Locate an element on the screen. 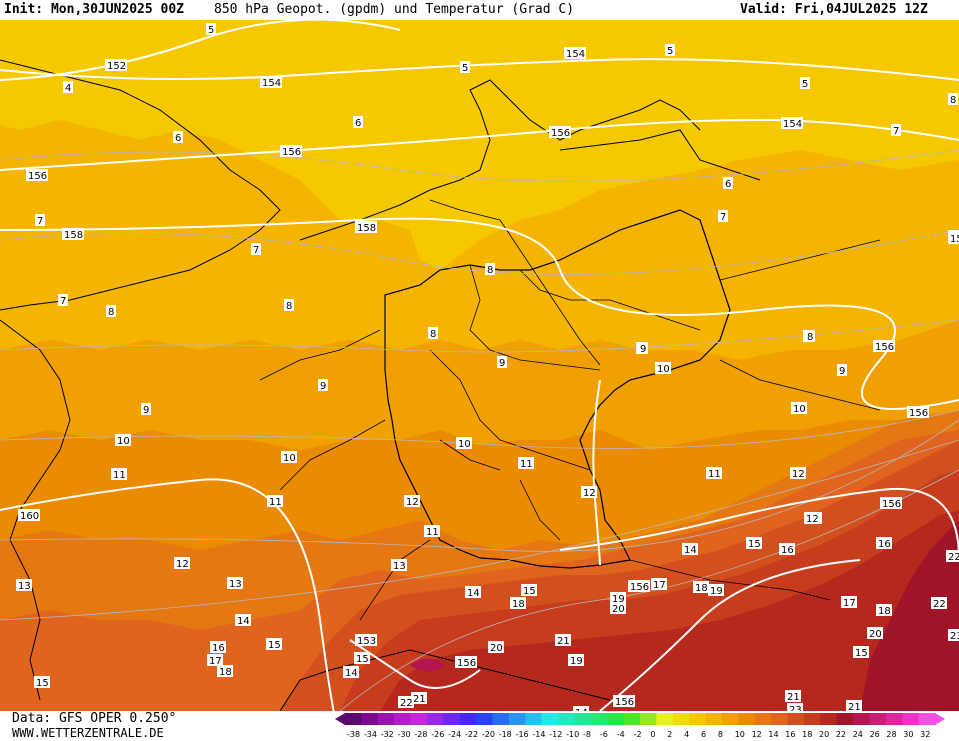 The height and width of the screenshot is (741, 959). geopotential-label: 15 is located at coordinates (953, 238).